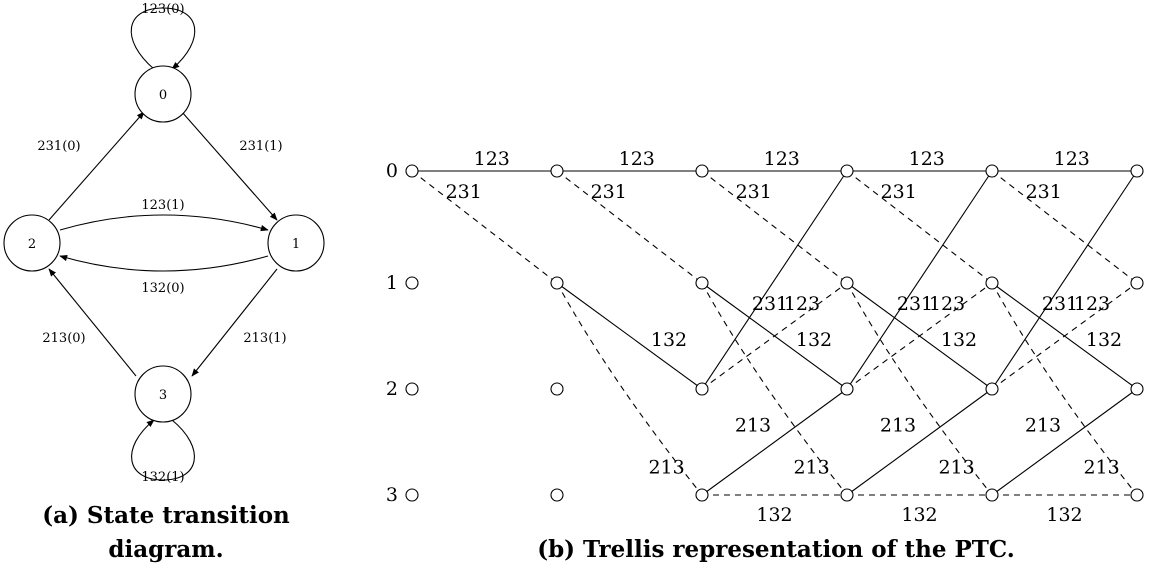 This screenshot has width=1156, height=573. Describe the element at coordinates (392, 283) in the screenshot. I see `trellis-state-label-1: 1` at that location.